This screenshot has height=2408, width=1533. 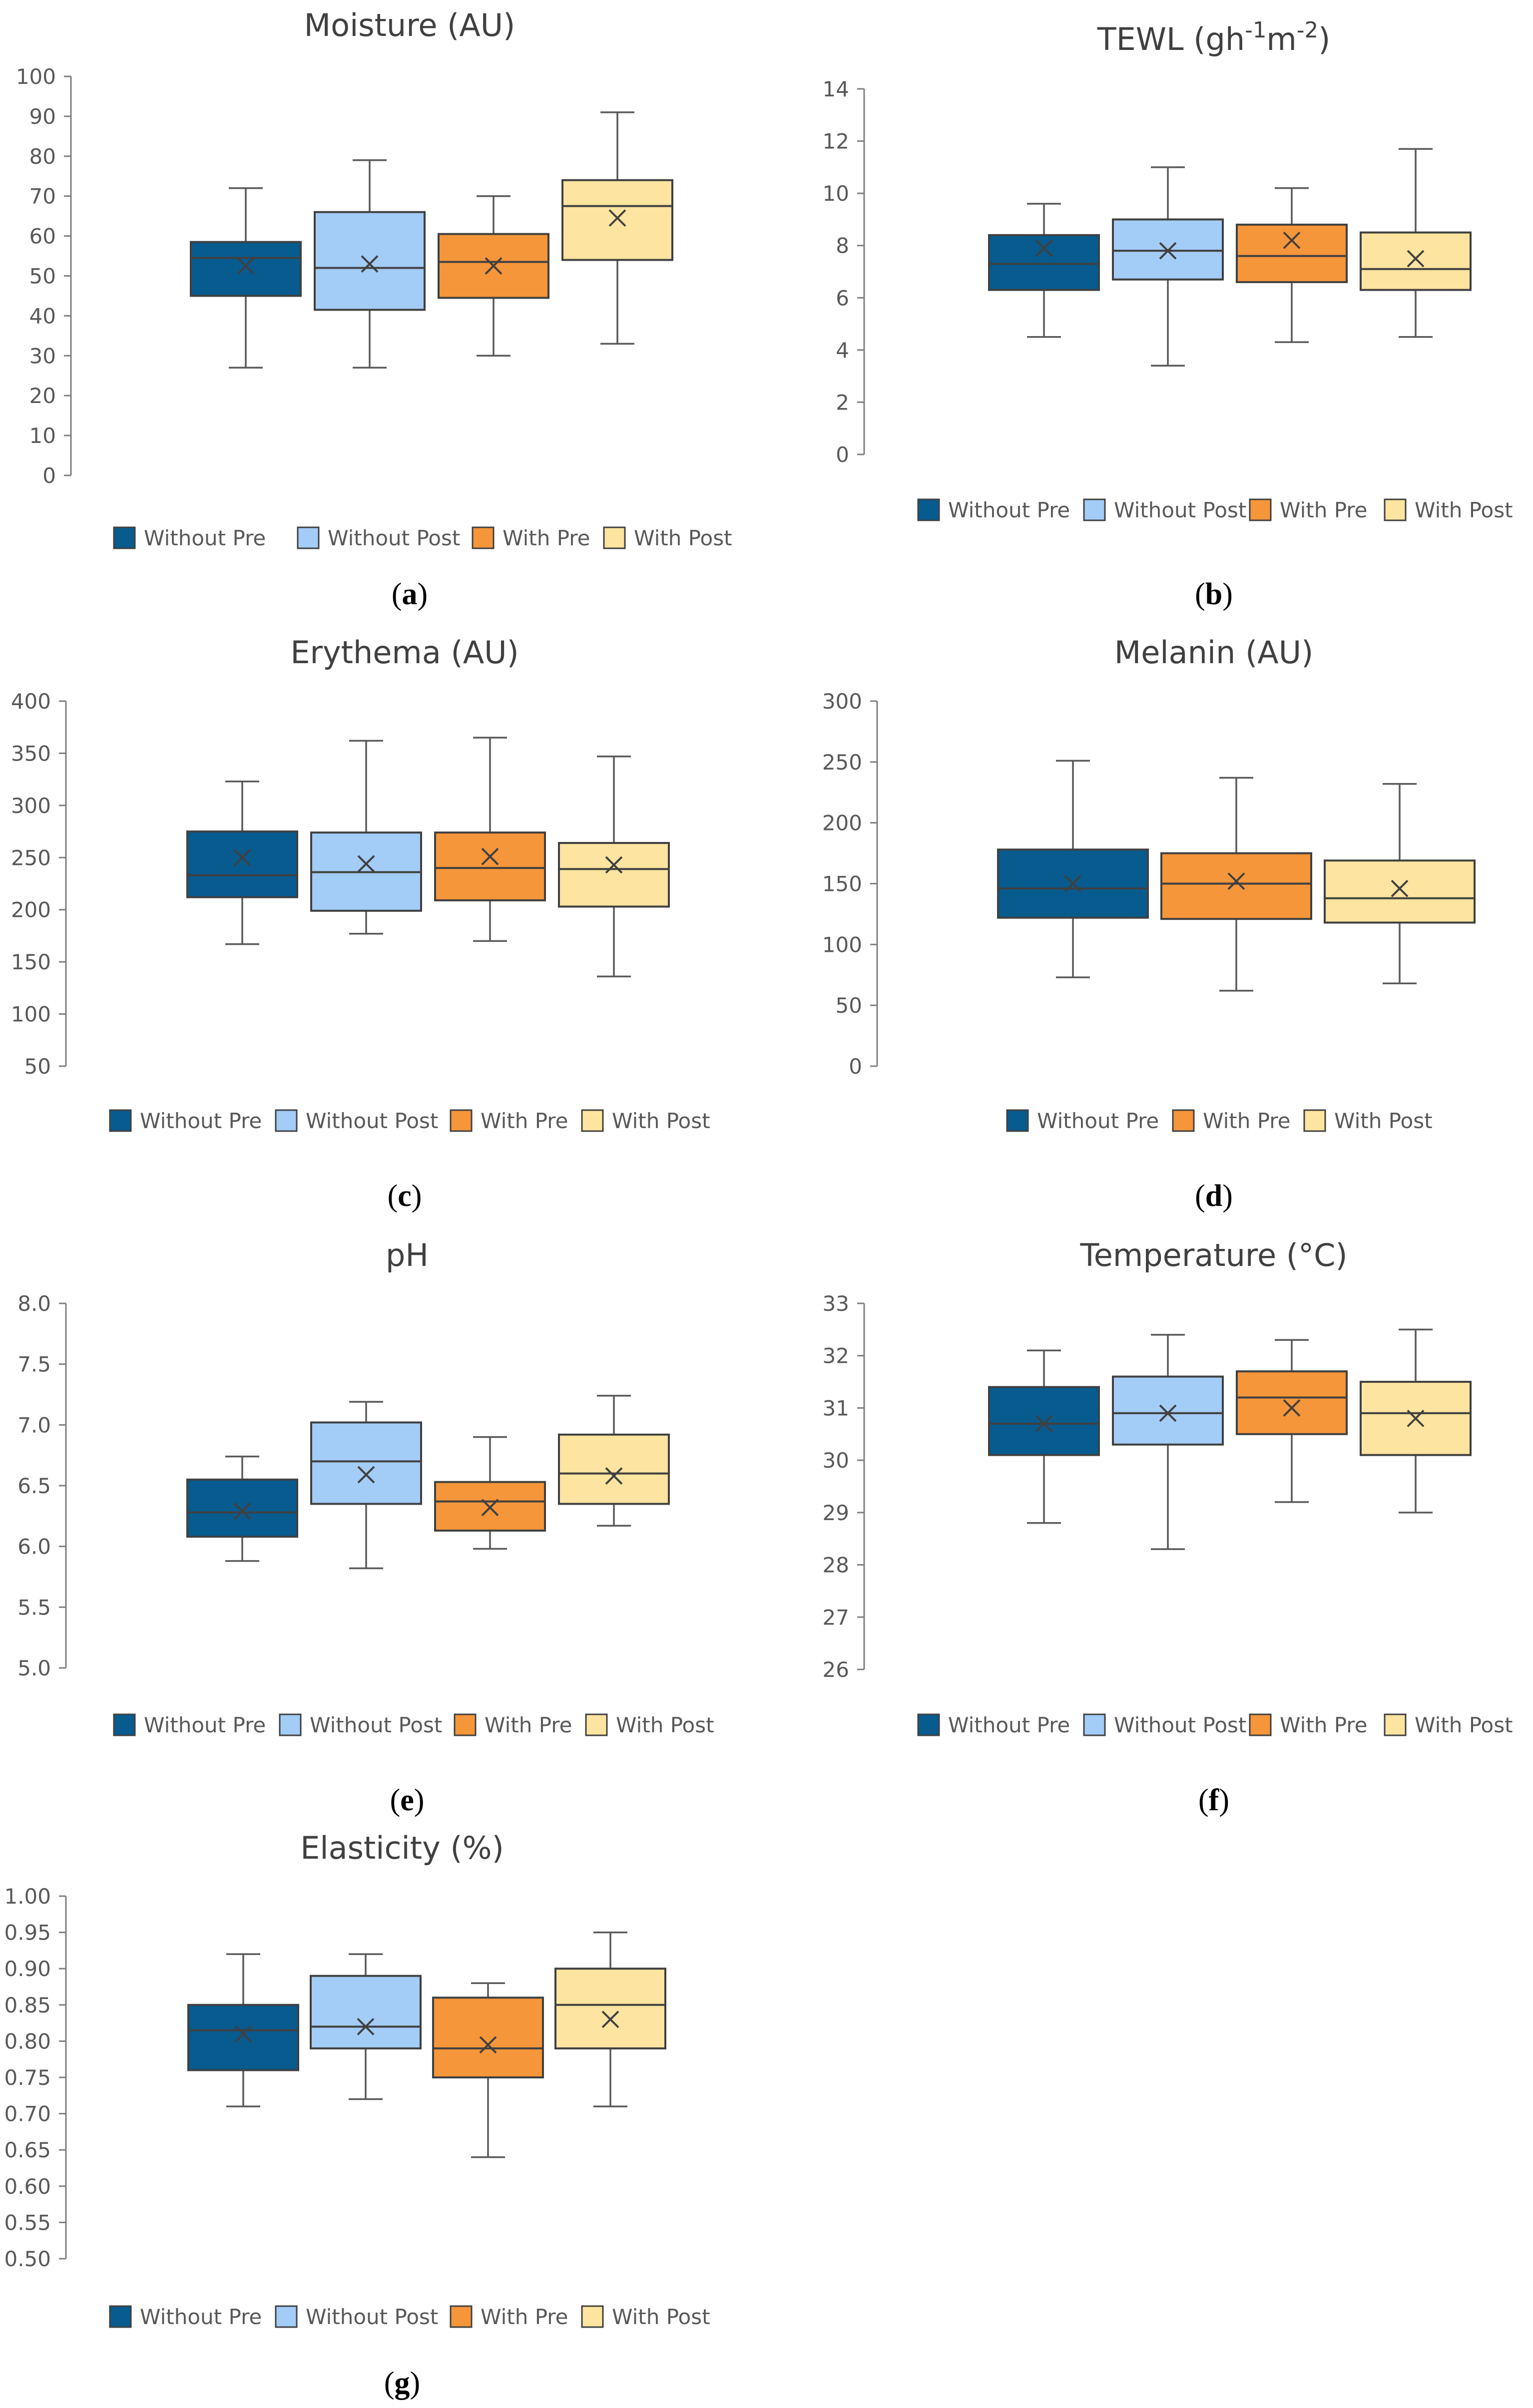 What do you see at coordinates (1260, 509) in the screenshot?
I see `legend-b-with-pre-swatch` at bounding box center [1260, 509].